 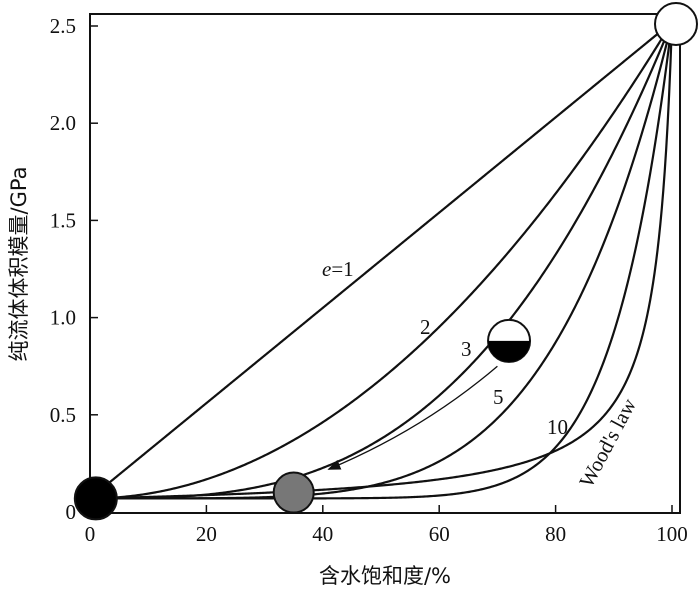 What do you see at coordinates (385, 576) in the screenshot?
I see `x-axis-title: 含水饱和度/%` at bounding box center [385, 576].